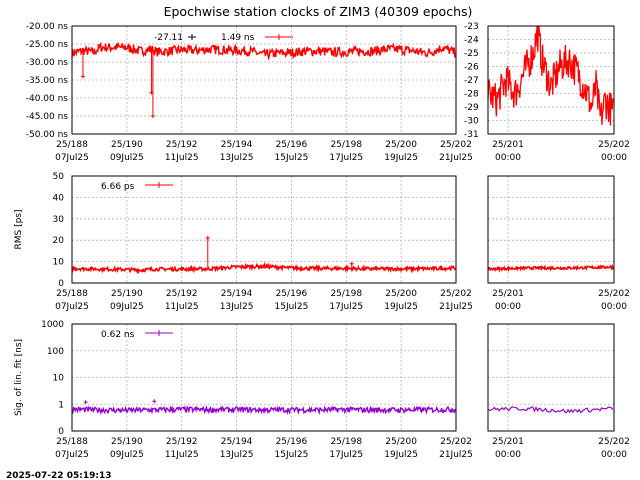 This screenshot has width=640, height=480. What do you see at coordinates (264, 255) in the screenshot?
I see `rms-series` at bounding box center [264, 255].